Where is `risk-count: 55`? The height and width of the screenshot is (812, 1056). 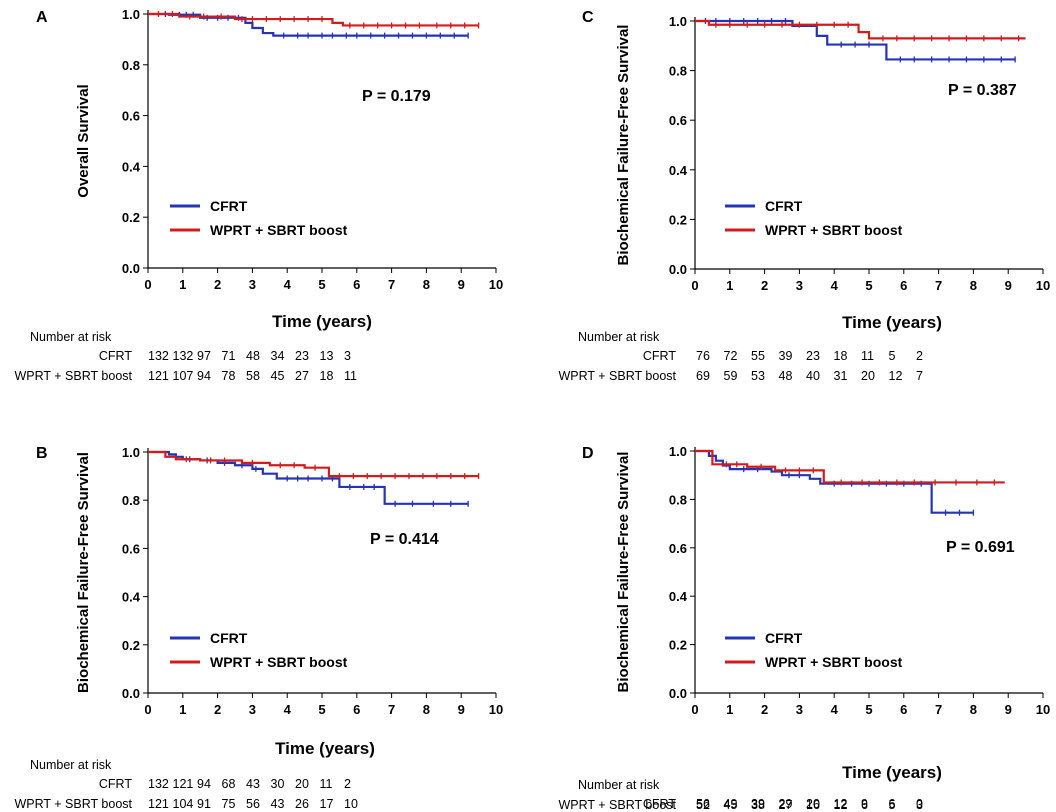
risk-count: 55 is located at coordinates (758, 356).